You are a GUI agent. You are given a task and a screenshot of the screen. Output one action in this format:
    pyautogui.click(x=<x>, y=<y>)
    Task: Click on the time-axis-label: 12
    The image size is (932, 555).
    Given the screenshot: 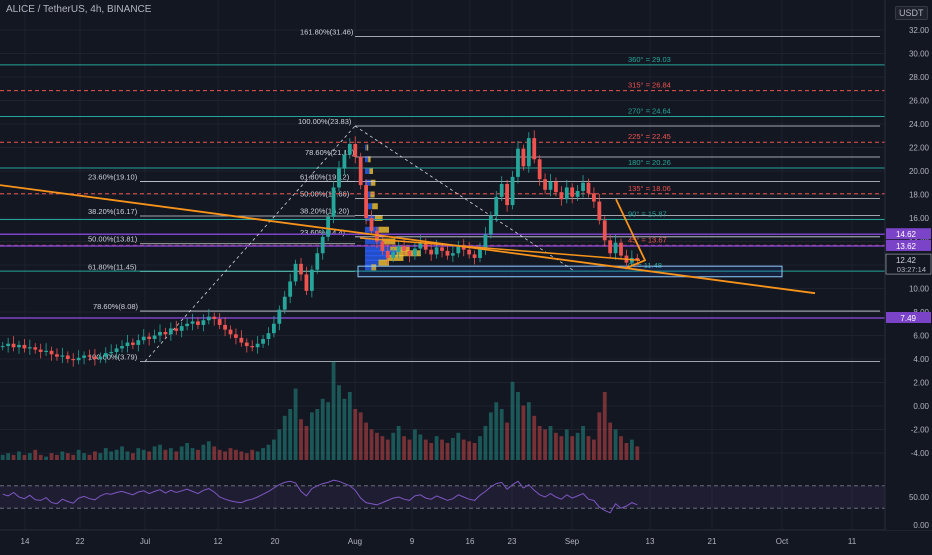 What is the action you would take?
    pyautogui.click(x=218, y=541)
    